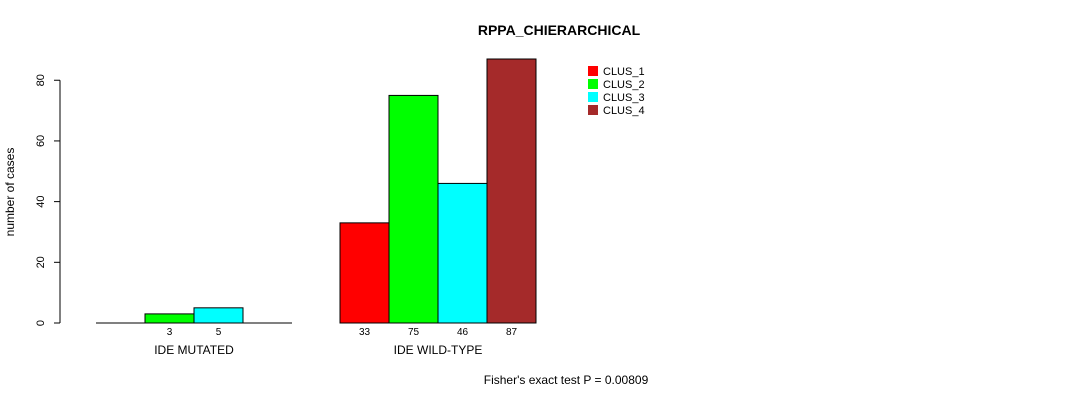 Image resolution: width=1090 pixels, height=400 pixels. I want to click on y-tick-label: 0, so click(41, 323).